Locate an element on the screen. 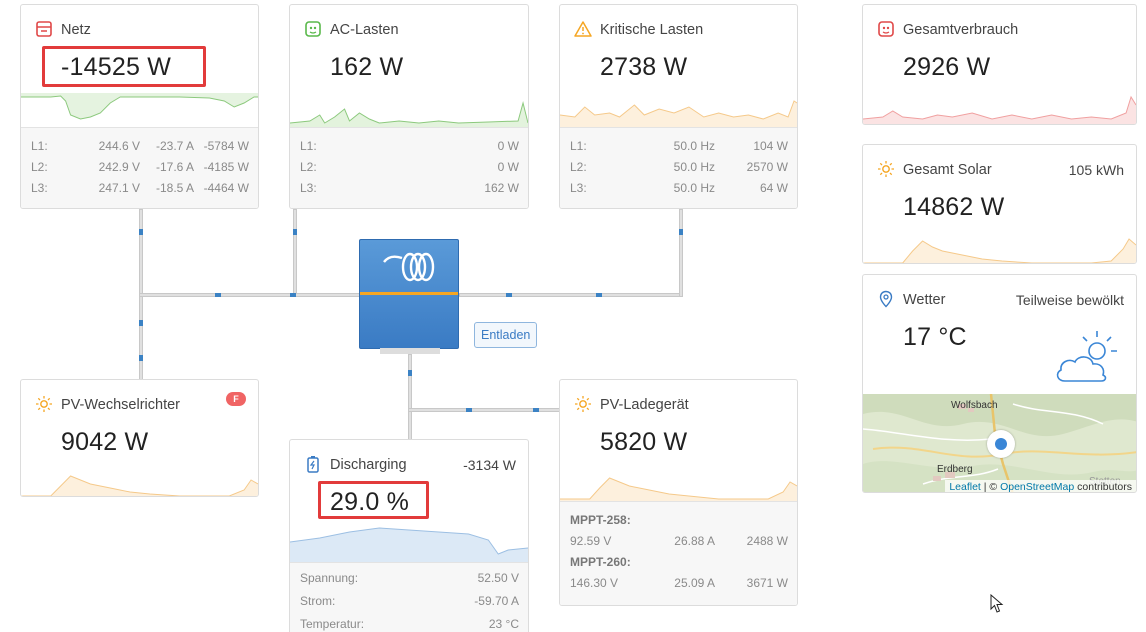  map-attribution: Leaflet | © OpenStreetMap contributors is located at coordinates (1040, 486).